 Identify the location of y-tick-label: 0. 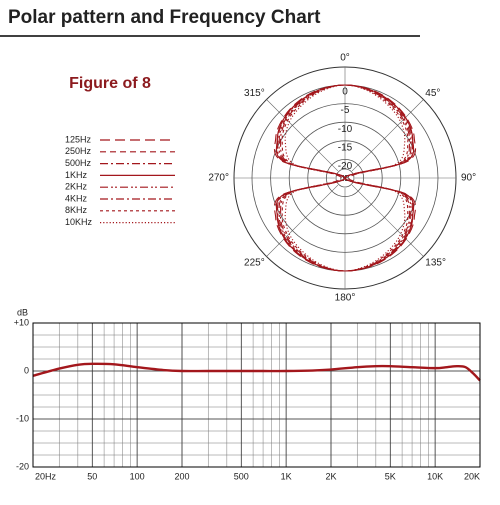
(26, 370).